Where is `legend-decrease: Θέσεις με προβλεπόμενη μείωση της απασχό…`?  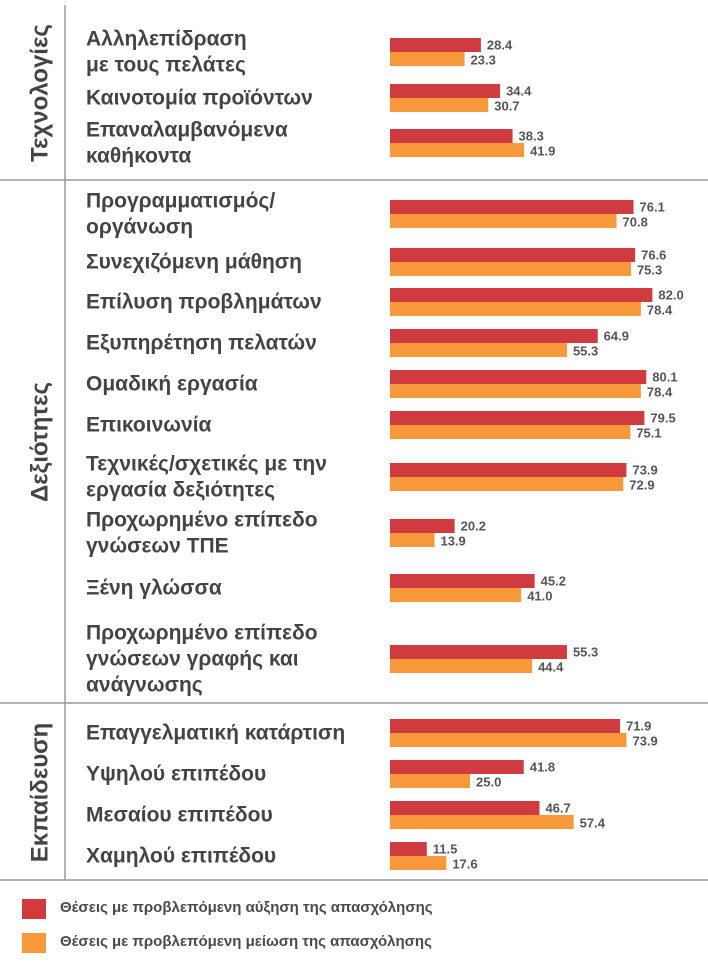
legend-decrease: Θέσεις με προβλεπόμενη μείωση της απασχό… is located at coordinates (362, 943).